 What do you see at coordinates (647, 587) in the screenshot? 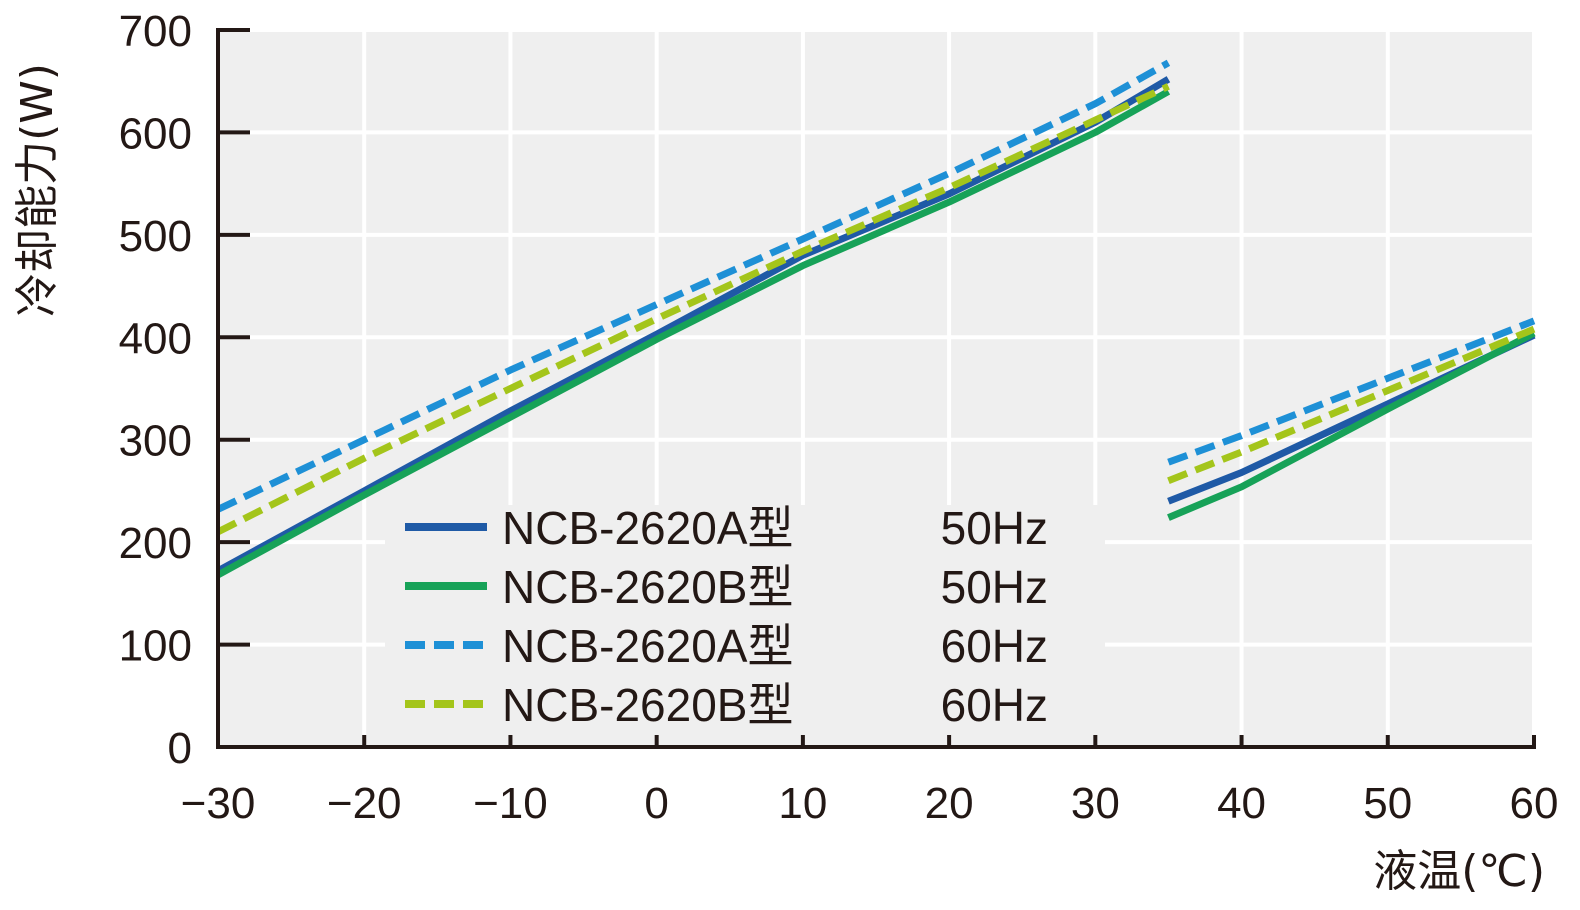
I see `legend-label-1: NCB-2620B型` at bounding box center [647, 587].